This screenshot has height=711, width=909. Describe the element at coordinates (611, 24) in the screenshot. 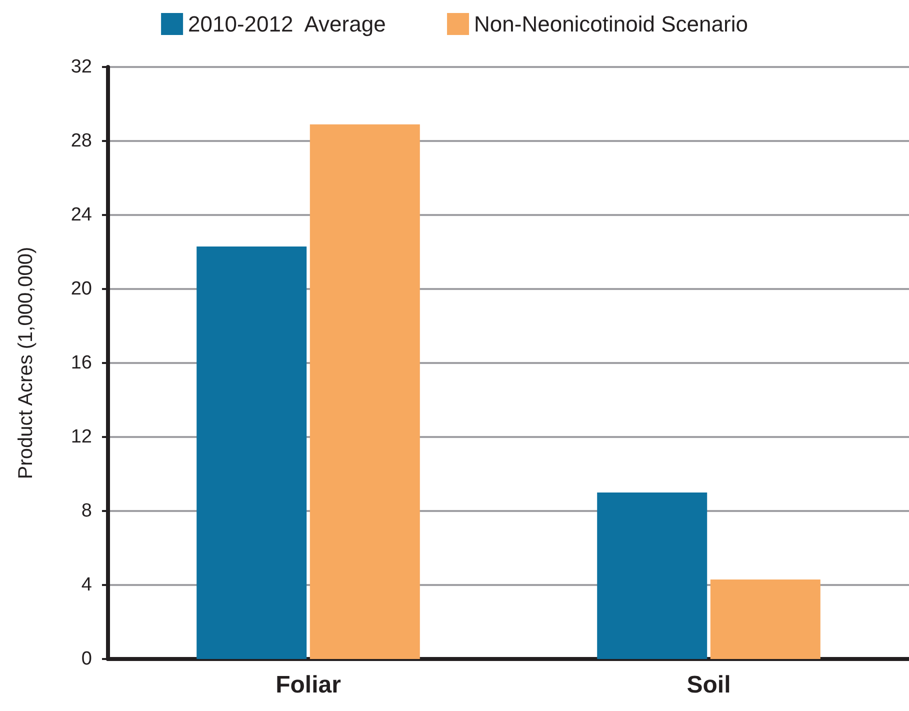

I see `legend-label: Non-Neonicotinoid Scenario` at that location.